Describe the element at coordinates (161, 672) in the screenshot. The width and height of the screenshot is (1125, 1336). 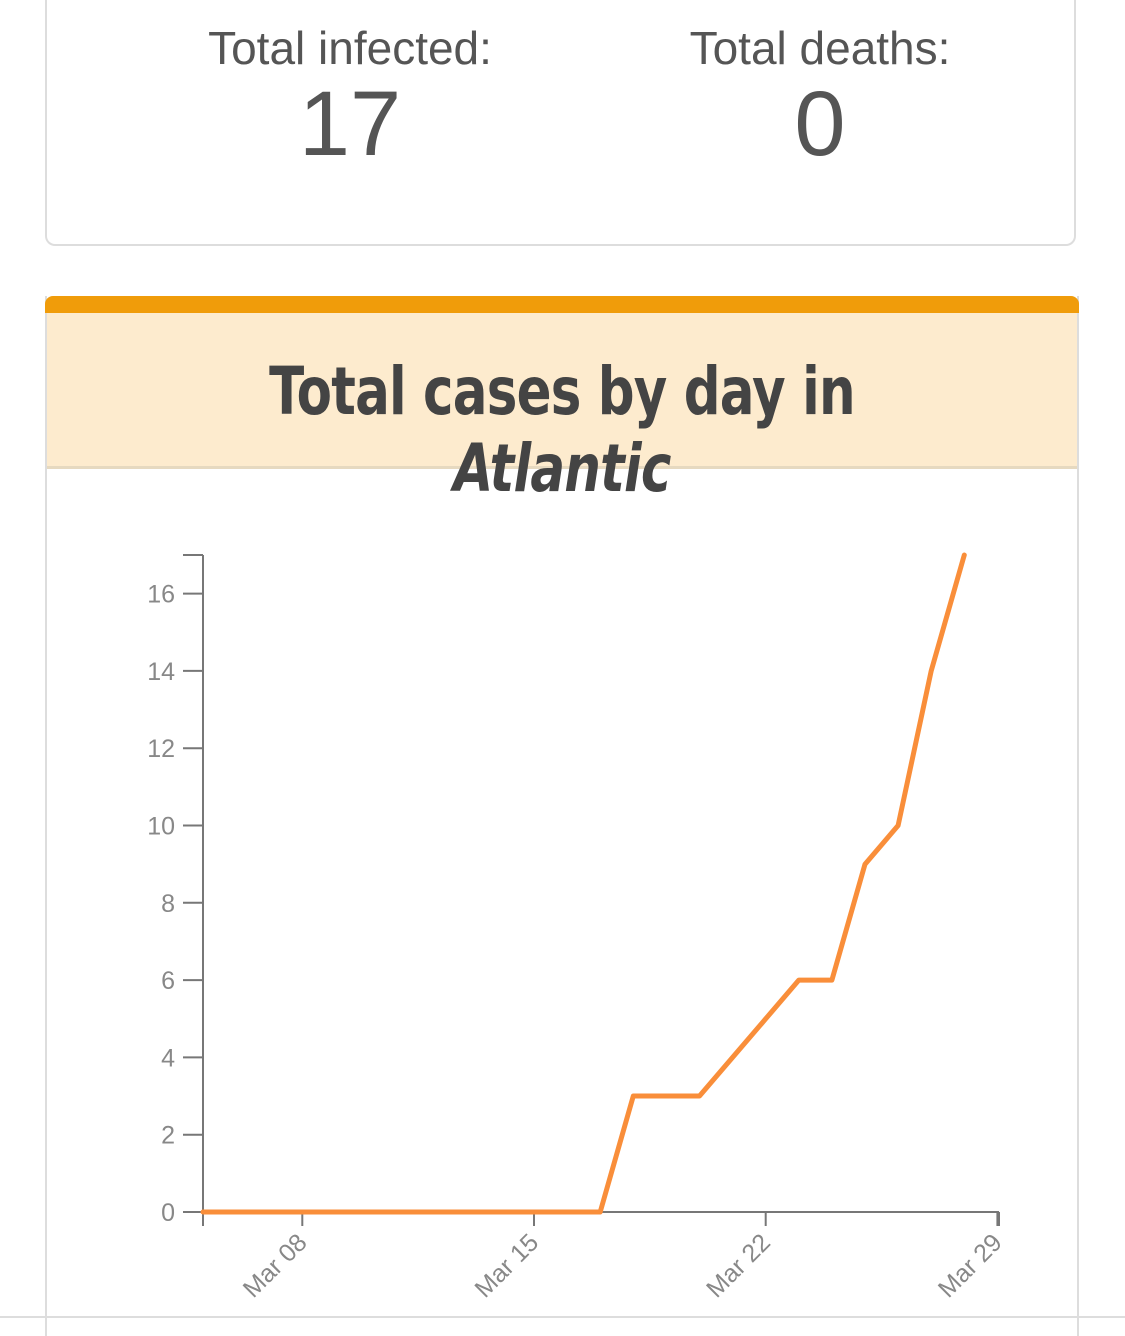
I see `y-tick-label: 14` at that location.